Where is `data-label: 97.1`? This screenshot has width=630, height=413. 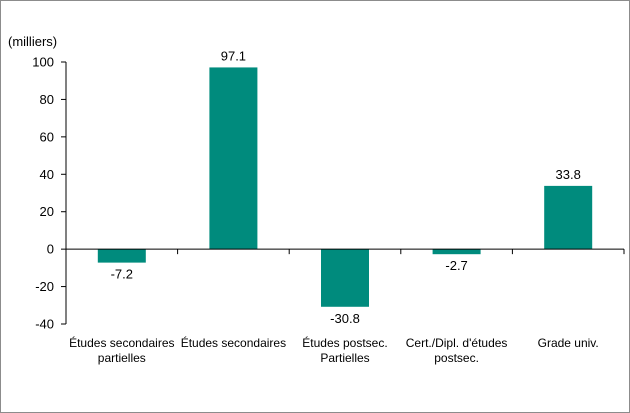
data-label: 97.1 is located at coordinates (233, 55).